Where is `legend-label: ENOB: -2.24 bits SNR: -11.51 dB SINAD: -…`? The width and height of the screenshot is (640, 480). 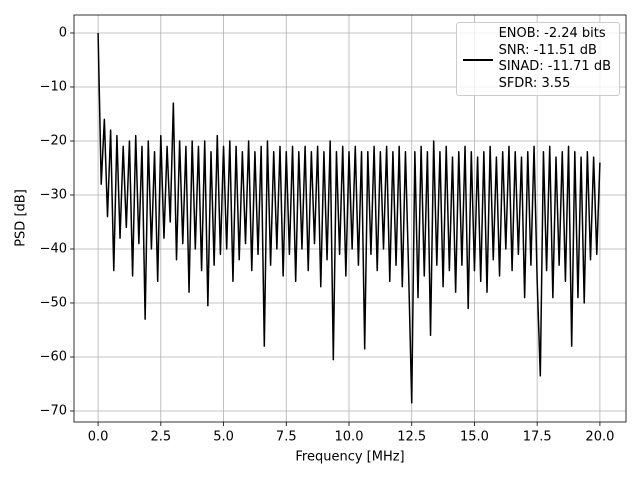
legend-label: ENOB: -2.24 bits SNR: -11.51 dB SINAD: -… is located at coordinates (554, 58).